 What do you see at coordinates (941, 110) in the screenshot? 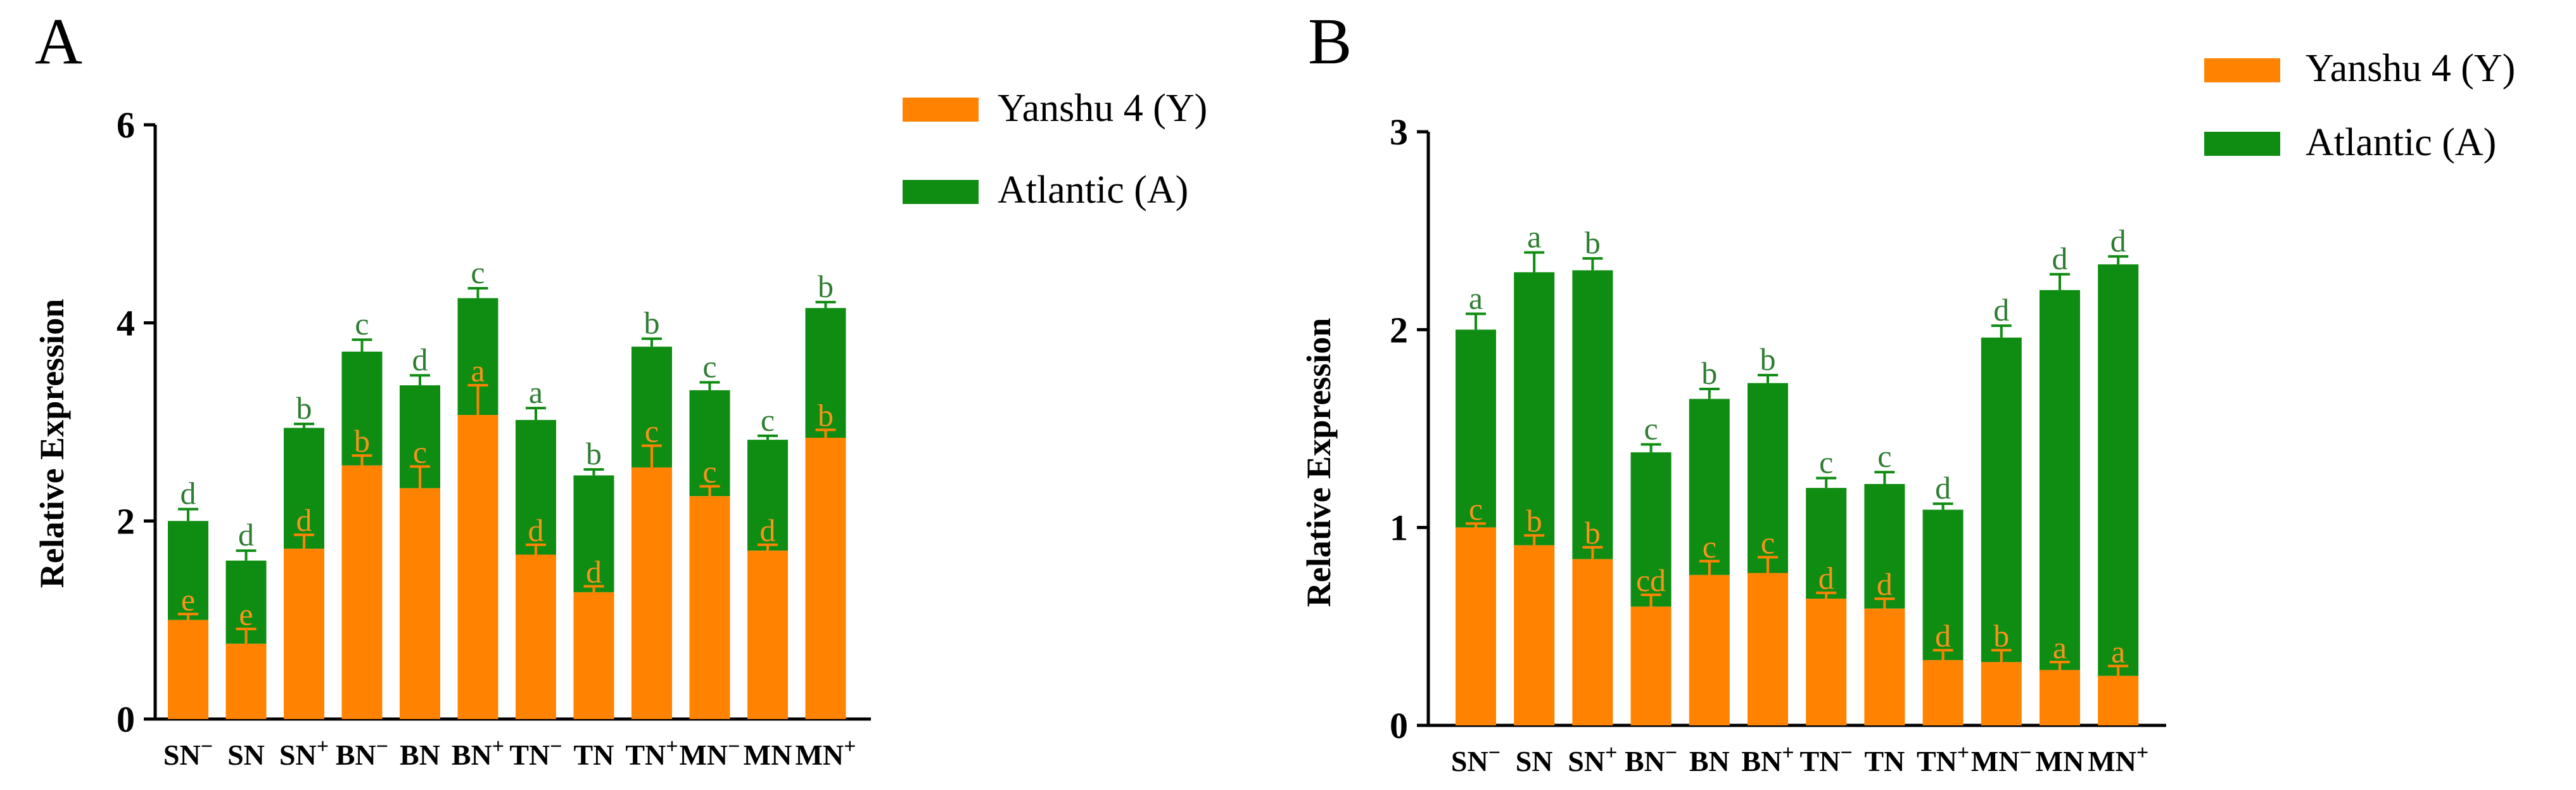
I see `legend-a-yanshu-swatch` at bounding box center [941, 110].